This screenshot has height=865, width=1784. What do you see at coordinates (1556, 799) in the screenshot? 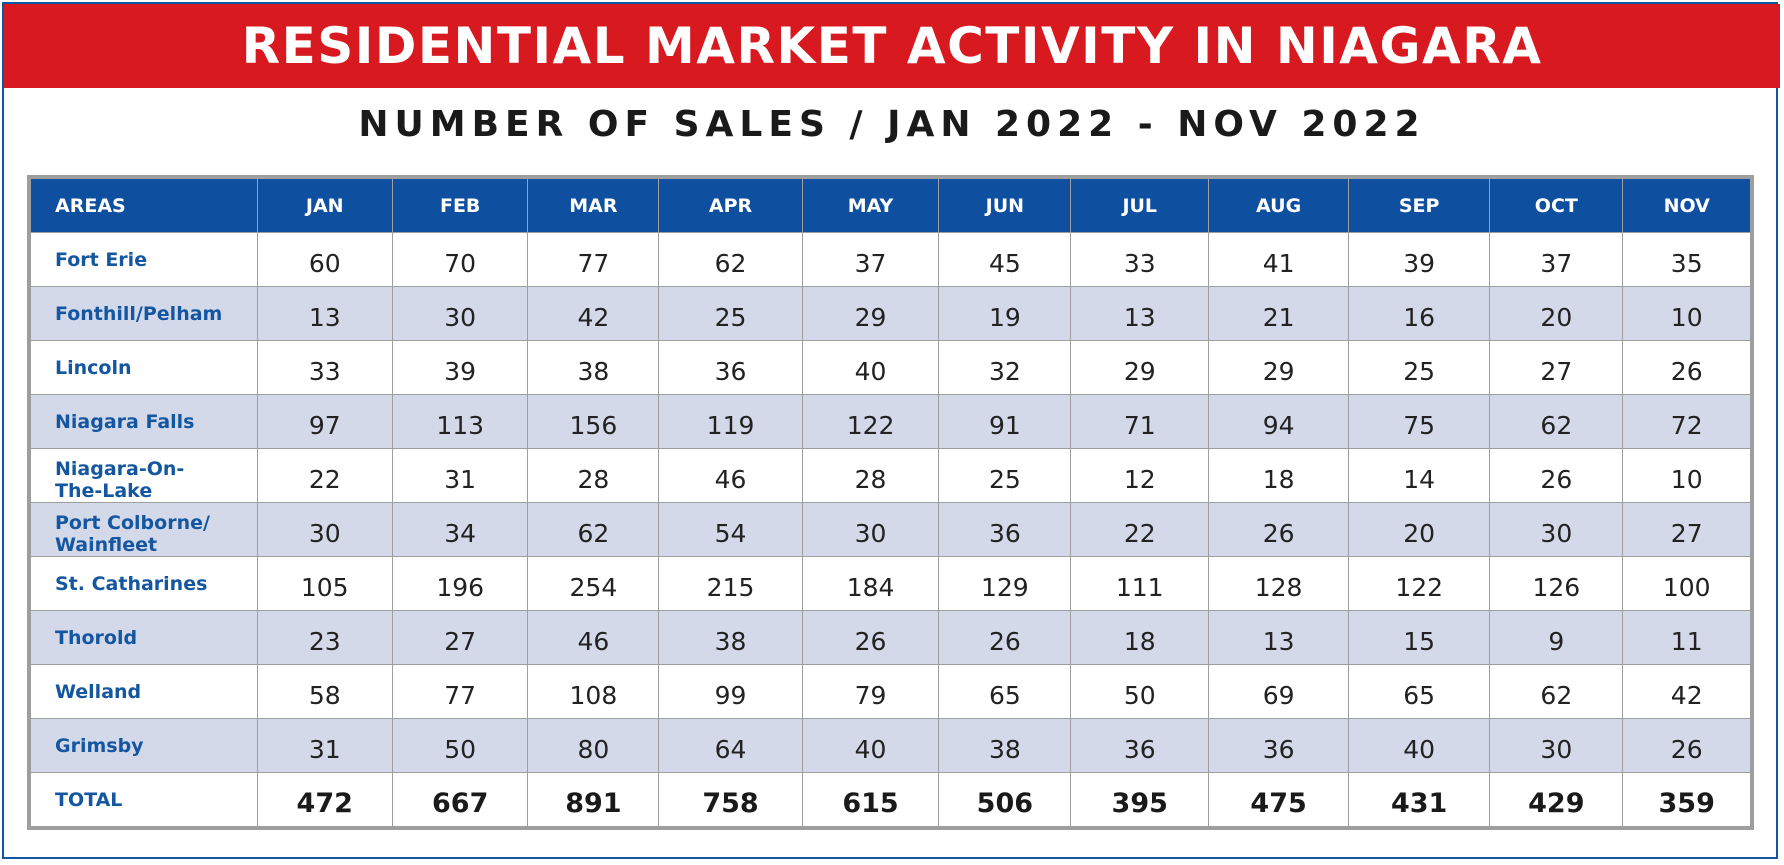
I see `total-value-cell: 429` at bounding box center [1556, 799].